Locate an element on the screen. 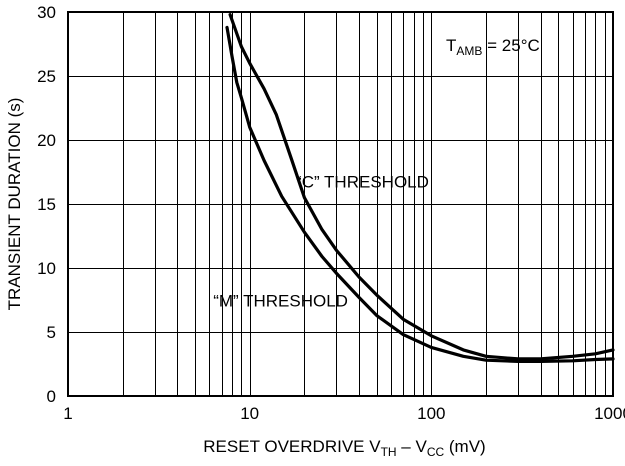  series-label-c-threshold: “C” THRESHOLD is located at coordinates (362, 181).